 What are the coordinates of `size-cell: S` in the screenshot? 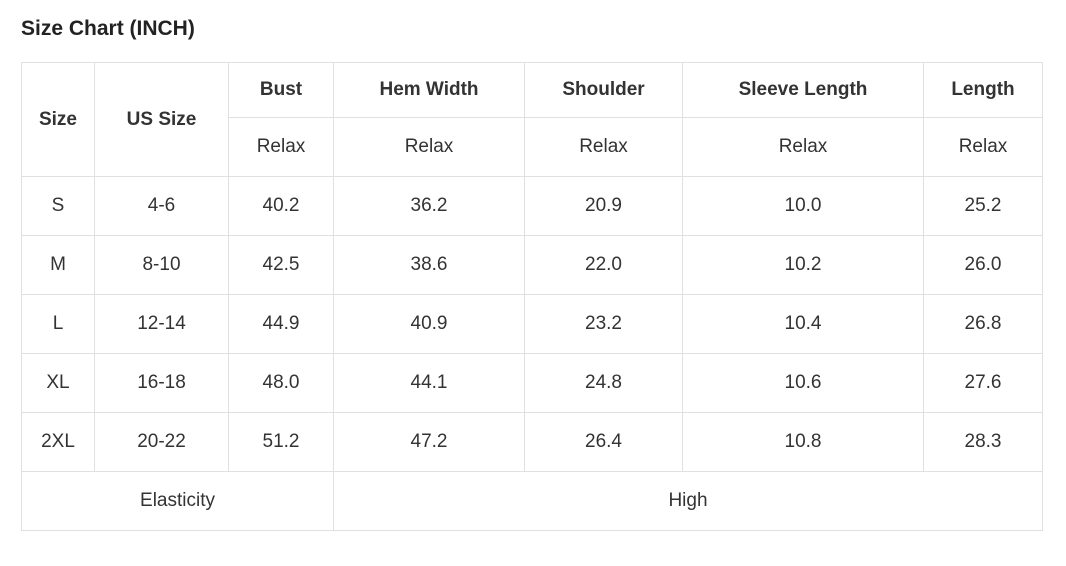 It's located at (58, 206).